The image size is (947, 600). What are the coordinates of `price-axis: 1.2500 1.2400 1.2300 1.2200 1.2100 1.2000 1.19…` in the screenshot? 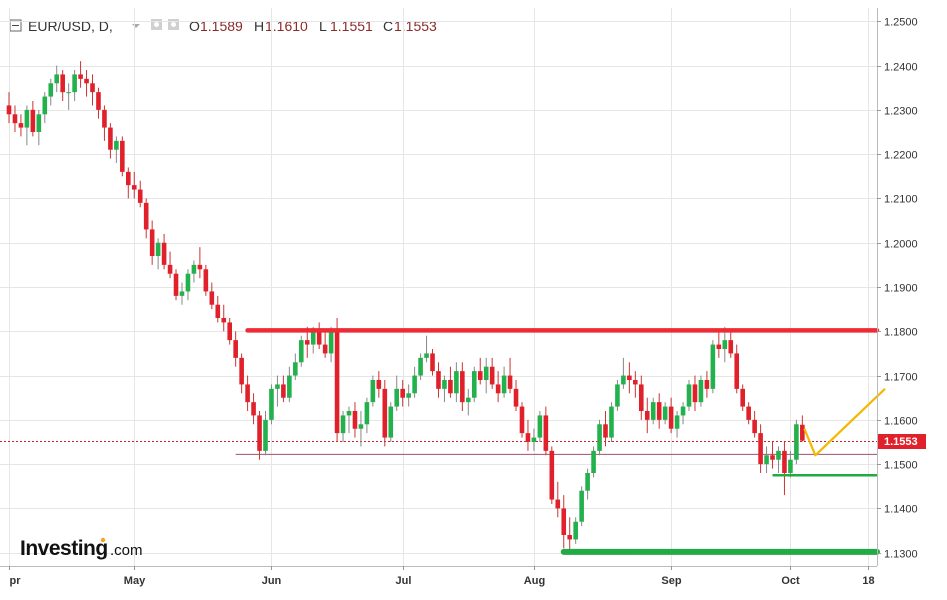 It's located at (897, 289).